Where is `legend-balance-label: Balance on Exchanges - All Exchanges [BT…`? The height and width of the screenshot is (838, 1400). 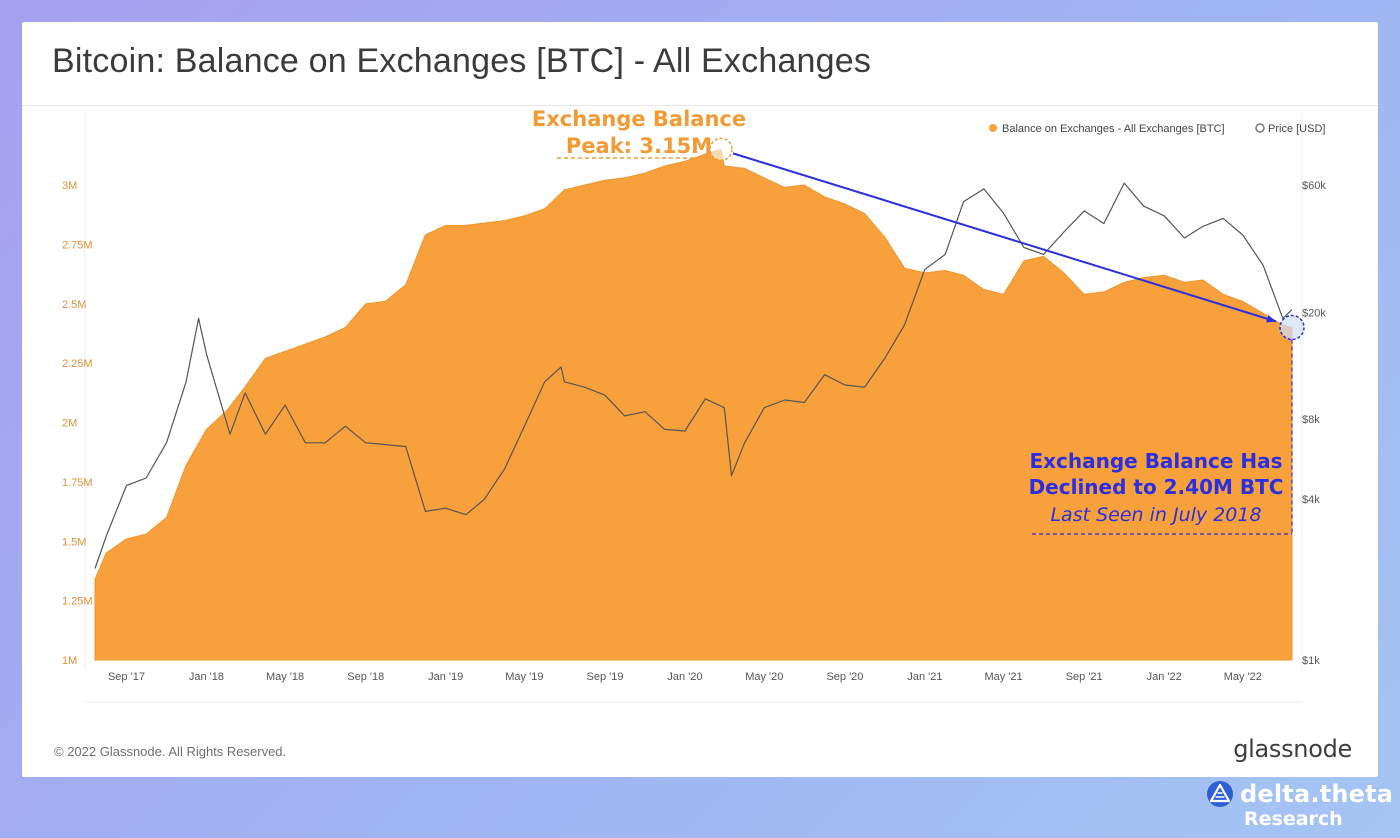
legend-balance-label: Balance on Exchanges - All Exchanges [BT… is located at coordinates (1113, 129).